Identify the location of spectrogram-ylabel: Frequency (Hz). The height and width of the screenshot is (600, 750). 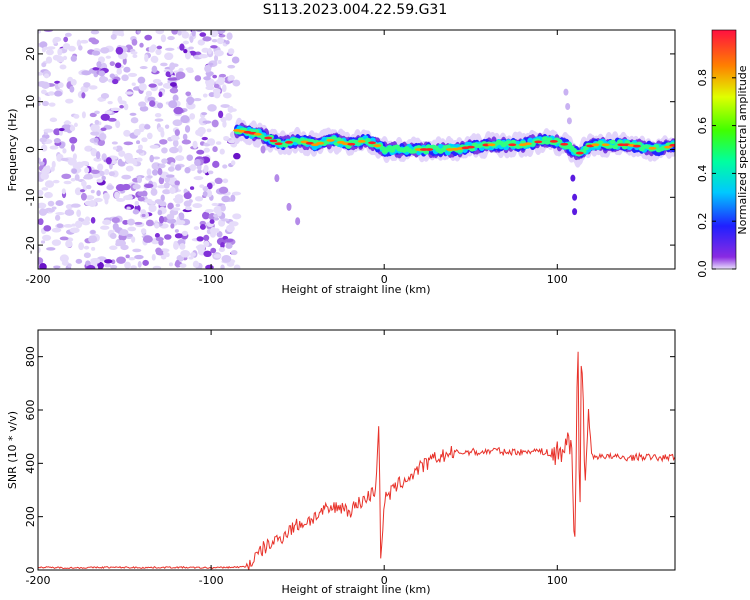
(12, 150).